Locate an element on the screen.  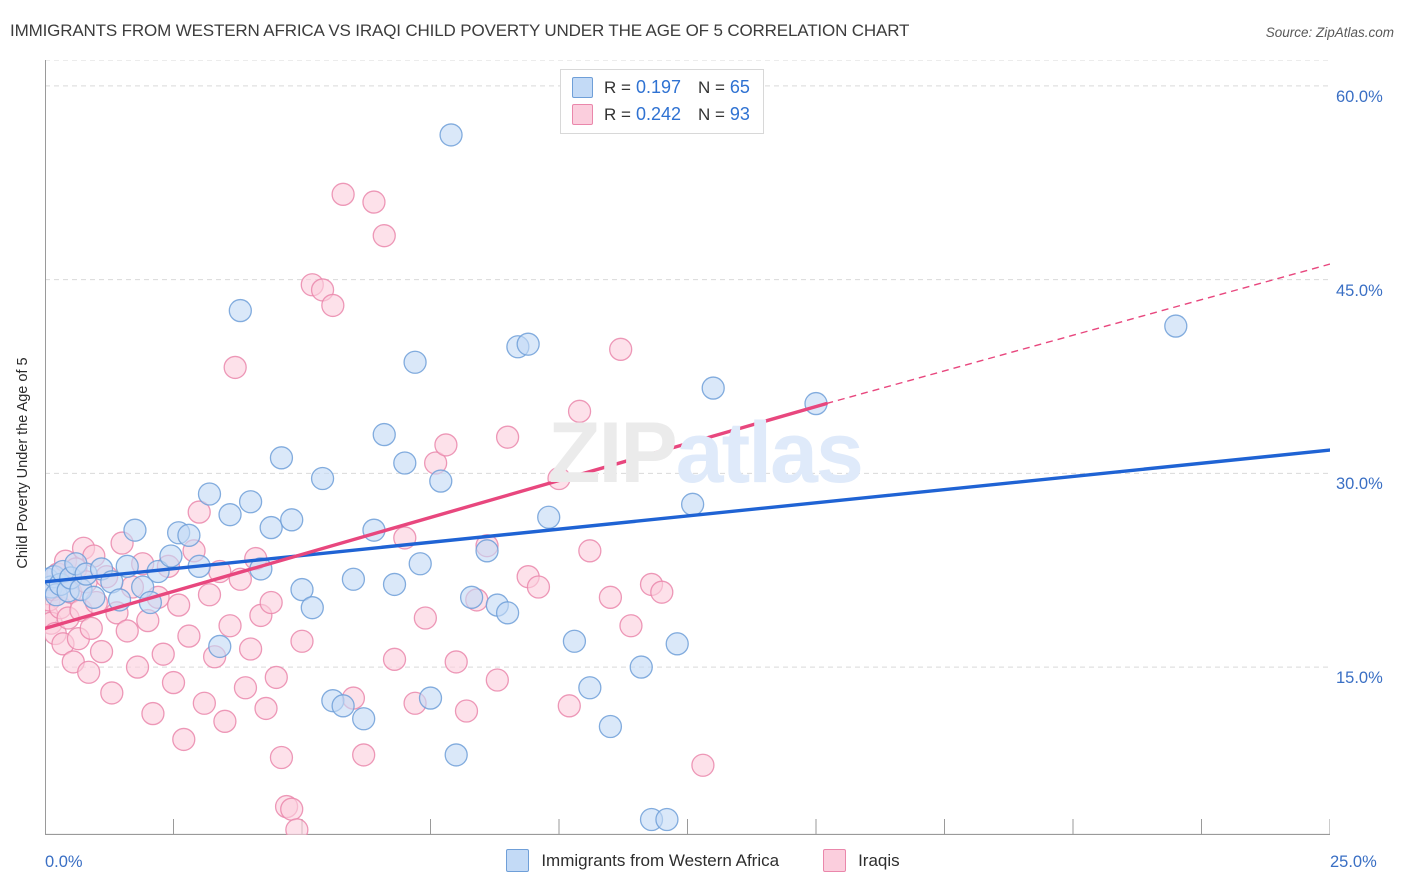
series-legend: Immigrants from Western Africa Iraqis is located at coordinates (703, 860).